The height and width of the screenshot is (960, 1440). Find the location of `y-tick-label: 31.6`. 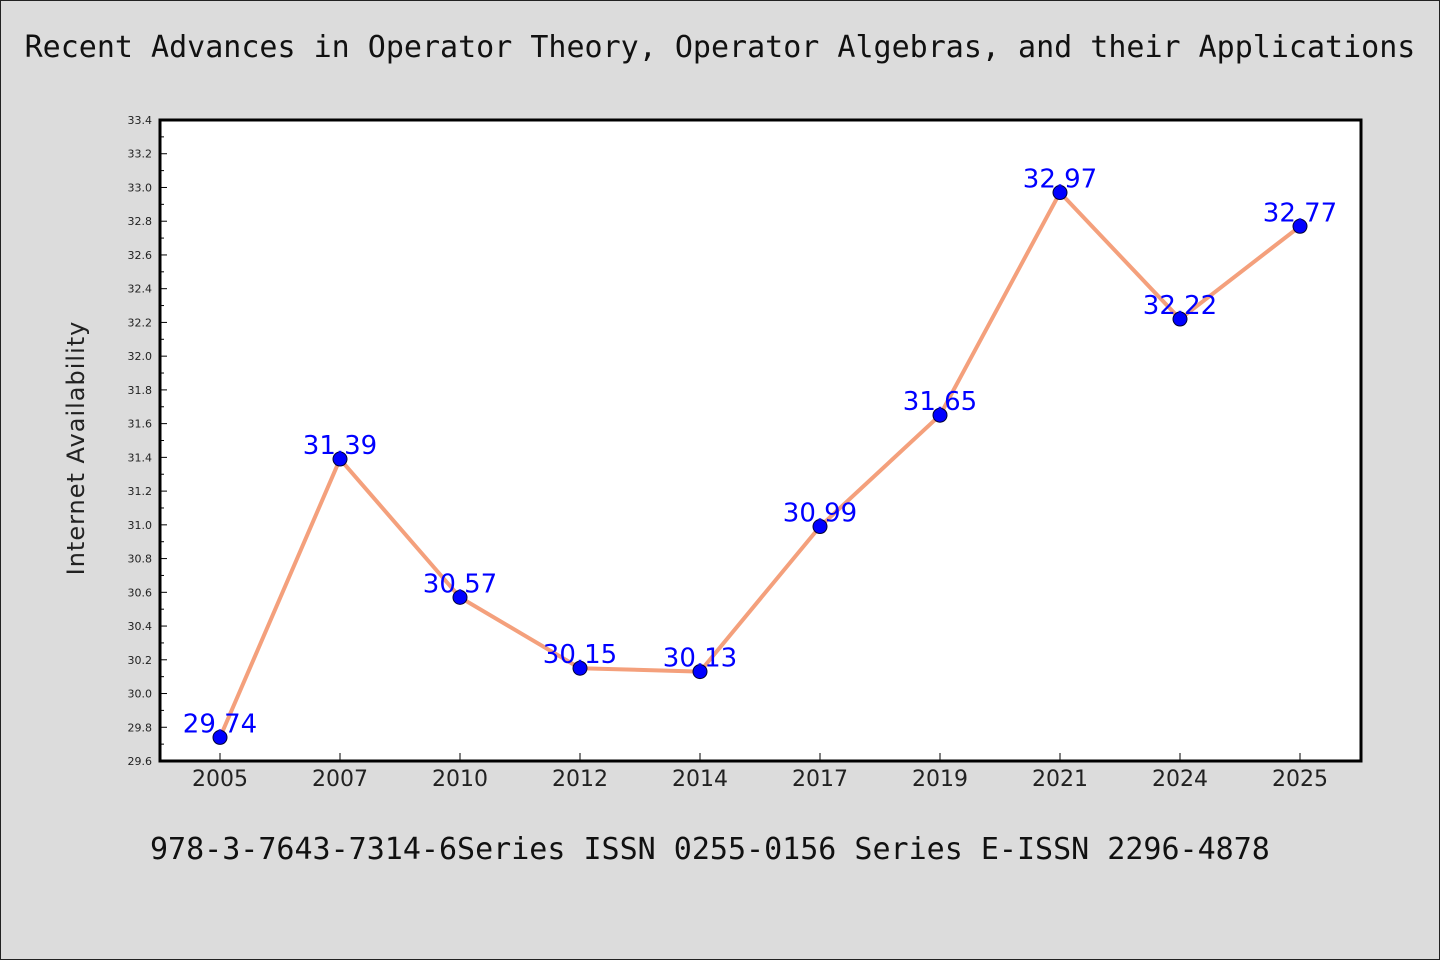

y-tick-label: 31.6 is located at coordinates (140, 424).